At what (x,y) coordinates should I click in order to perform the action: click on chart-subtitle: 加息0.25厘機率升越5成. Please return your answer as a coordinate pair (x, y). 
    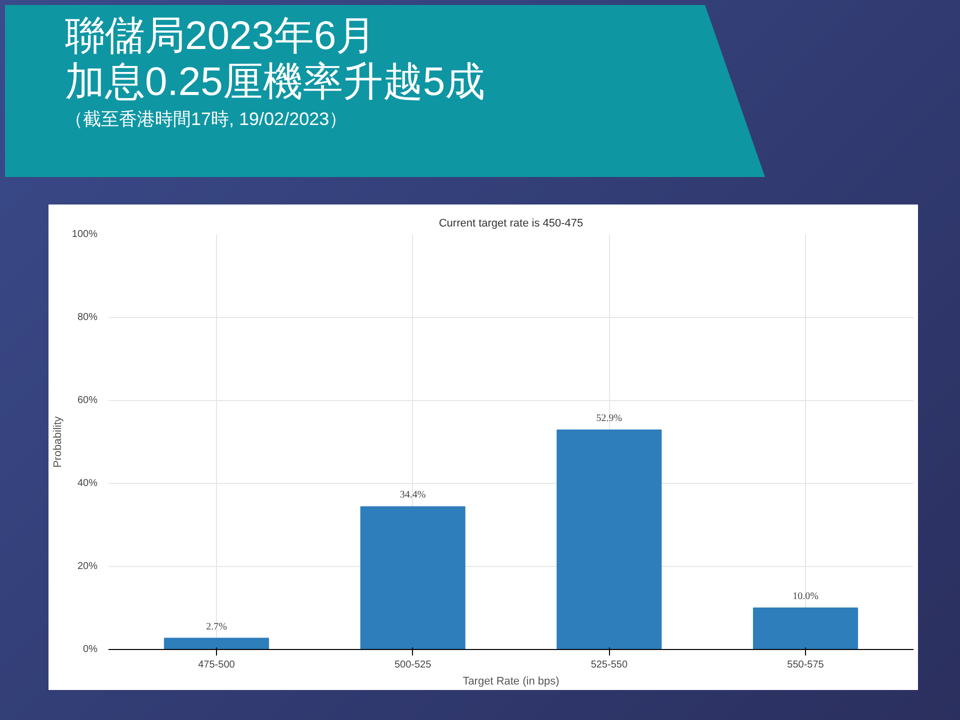
    Looking at the image, I should click on (275, 82).